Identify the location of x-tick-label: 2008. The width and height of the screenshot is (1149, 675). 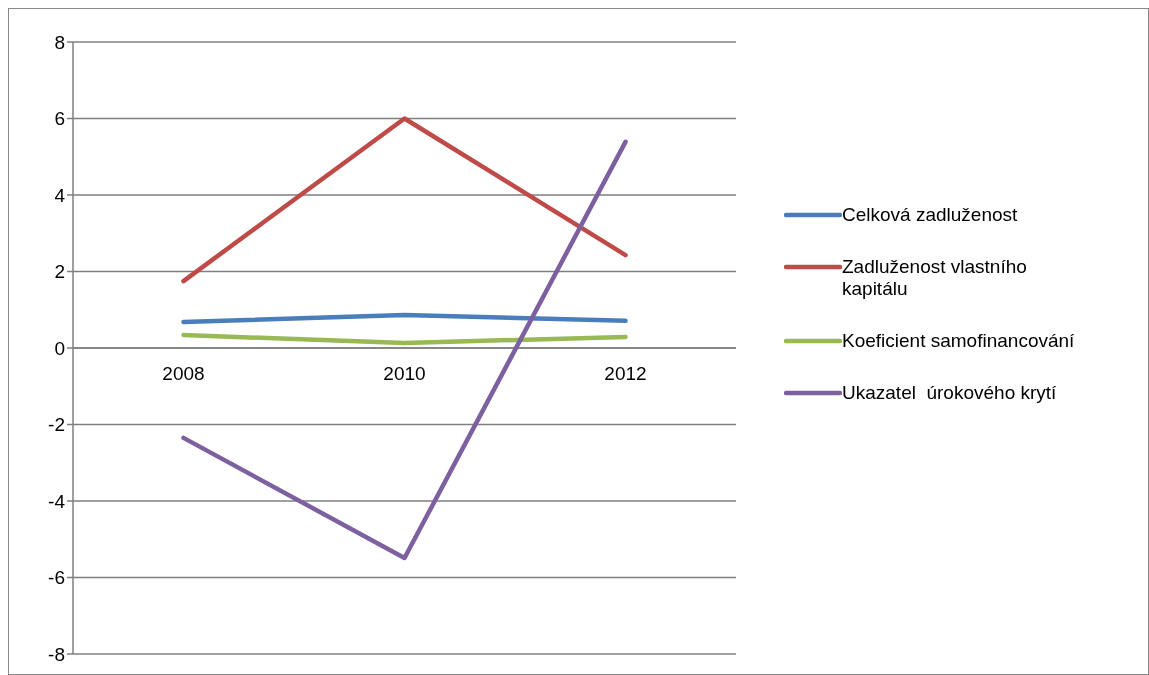
(183, 373).